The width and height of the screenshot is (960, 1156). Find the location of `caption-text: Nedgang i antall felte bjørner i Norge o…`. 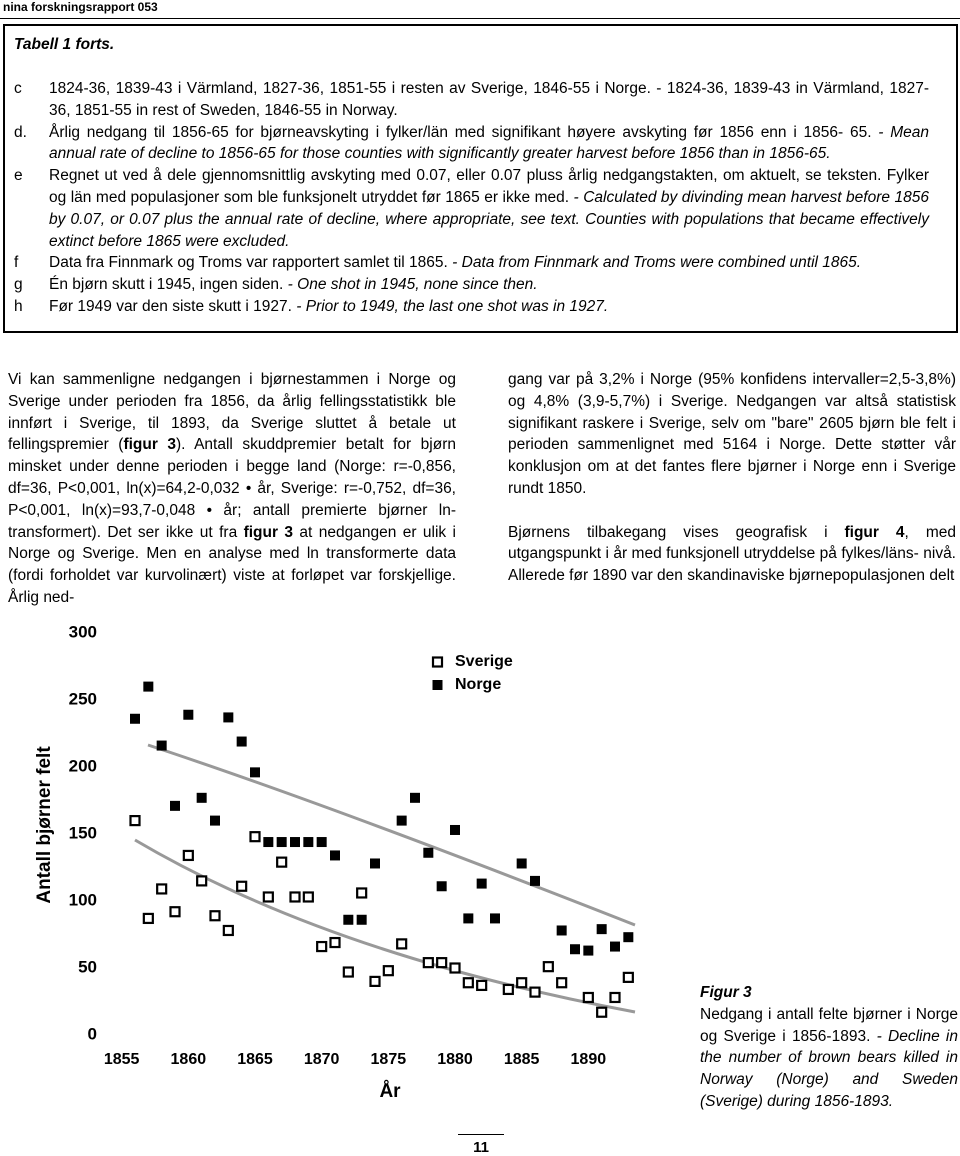

caption-text: Nedgang i antall felte bjørner i Norge o… is located at coordinates (829, 1025).